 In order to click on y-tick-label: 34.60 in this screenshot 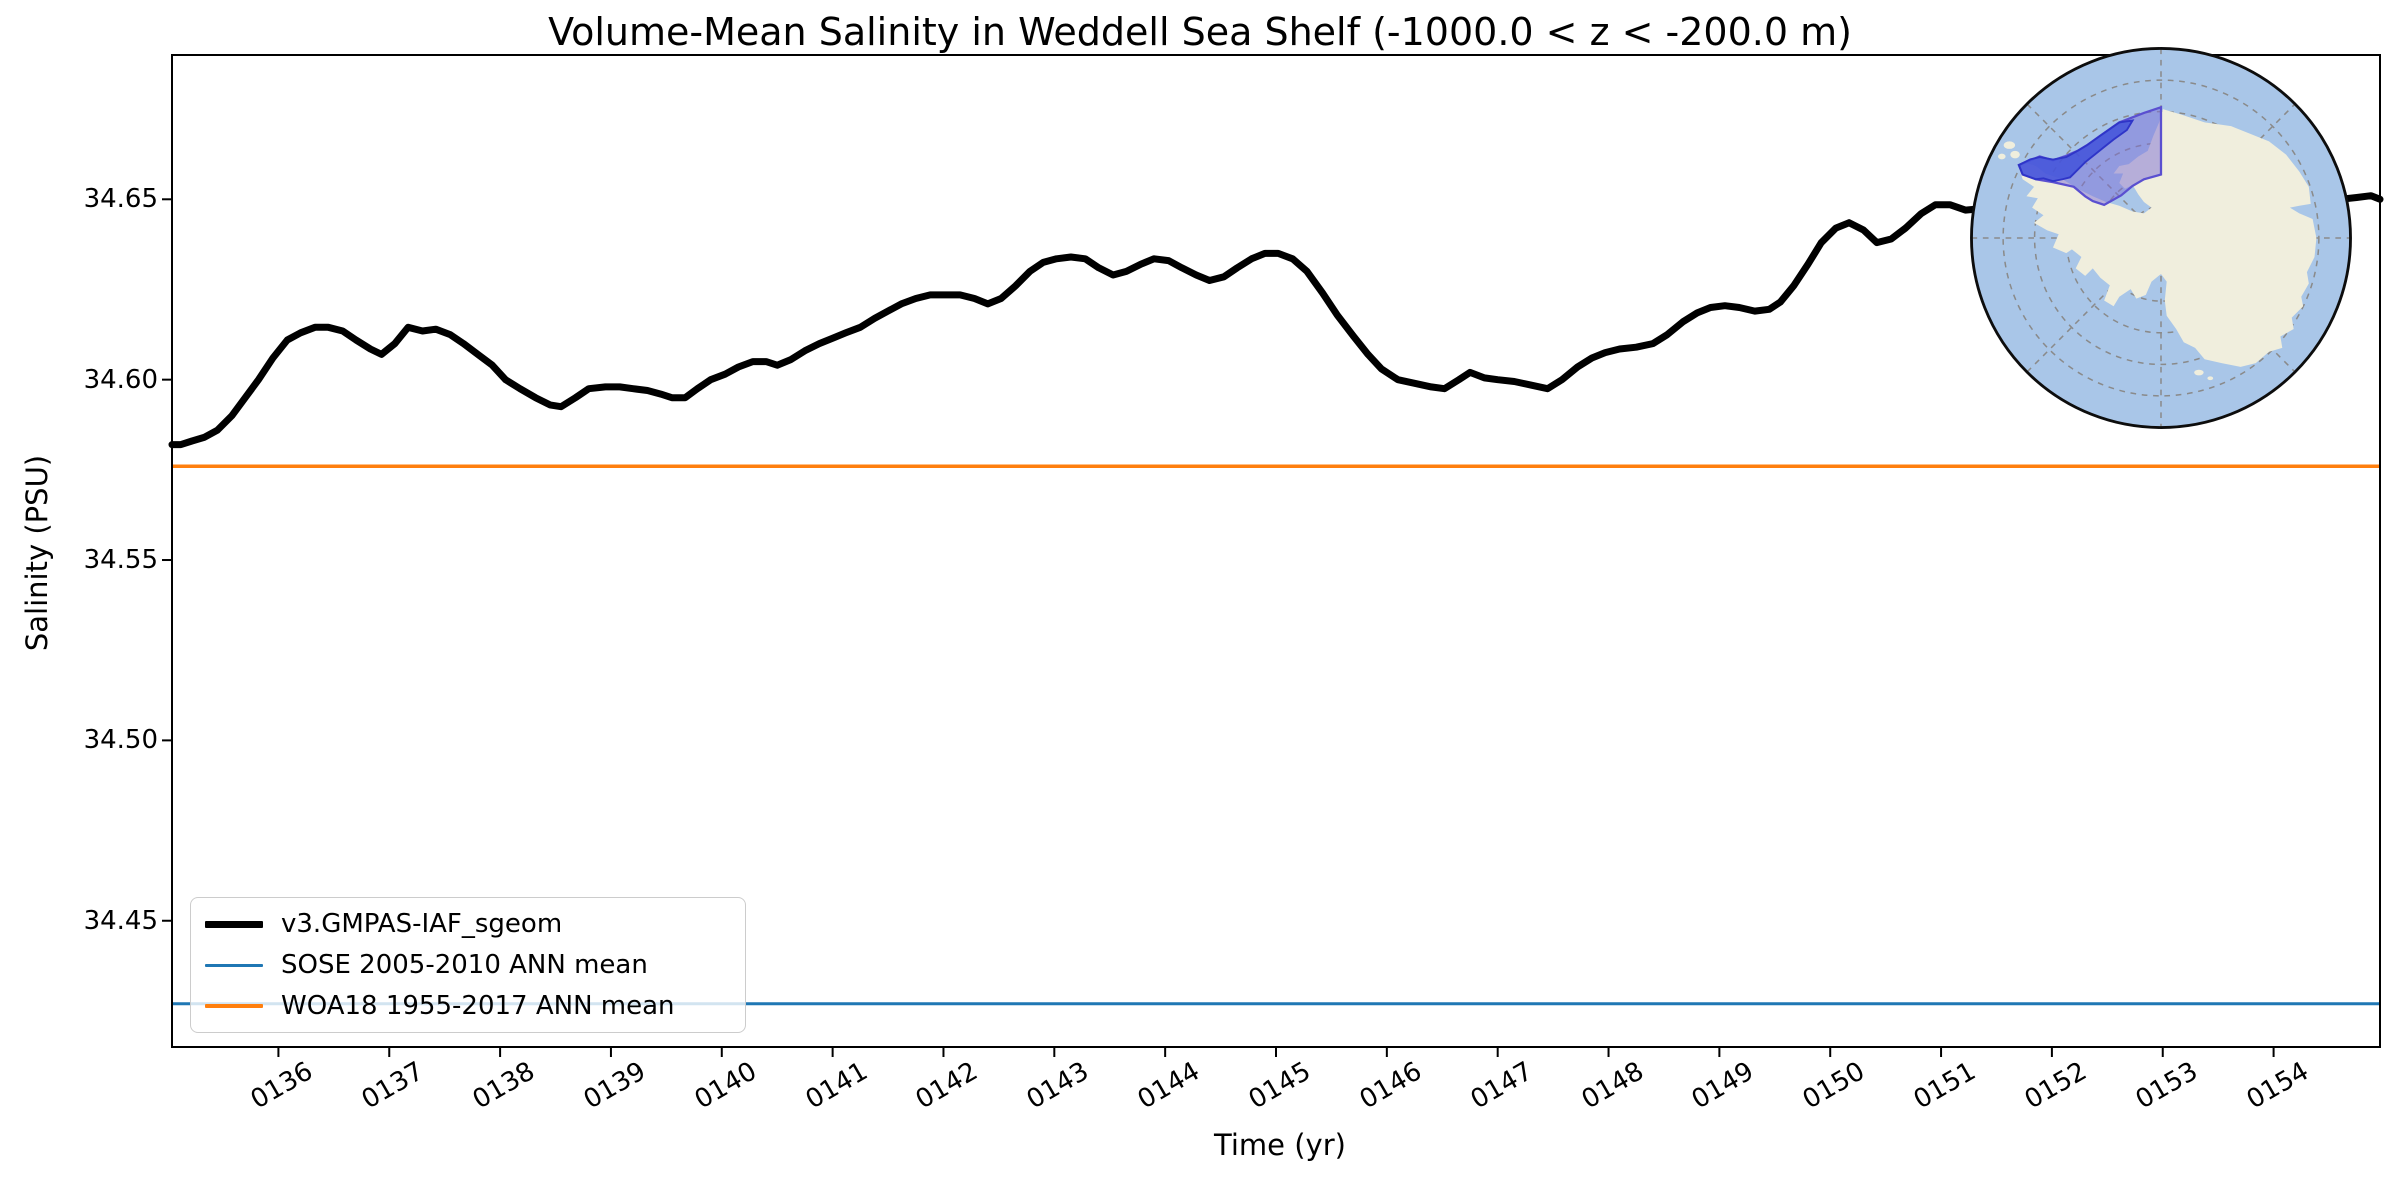, I will do `click(120, 379)`.